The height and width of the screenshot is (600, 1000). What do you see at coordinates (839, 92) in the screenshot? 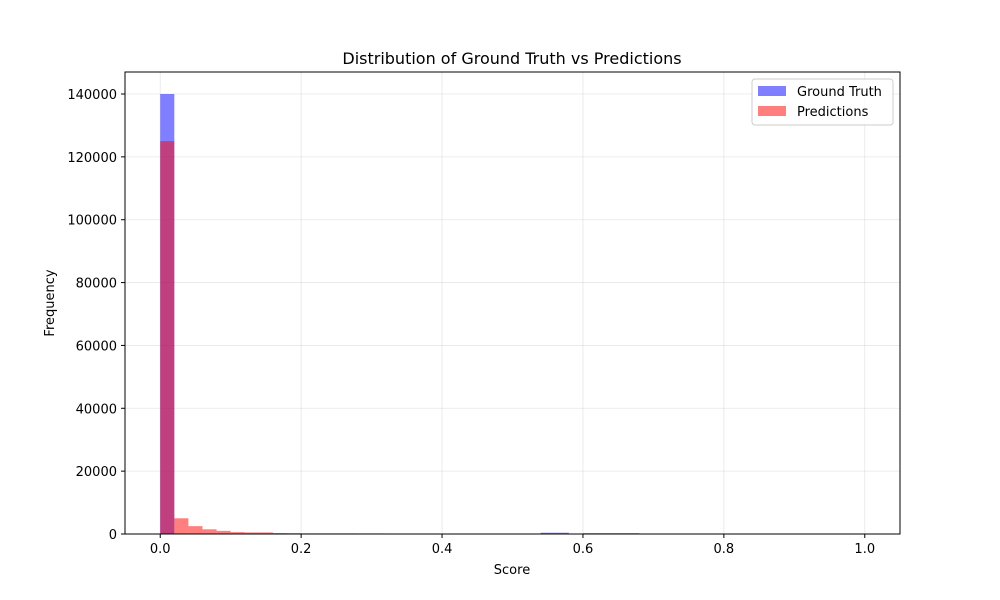
I see `legend-label-ground-truth: Ground Truth` at bounding box center [839, 92].